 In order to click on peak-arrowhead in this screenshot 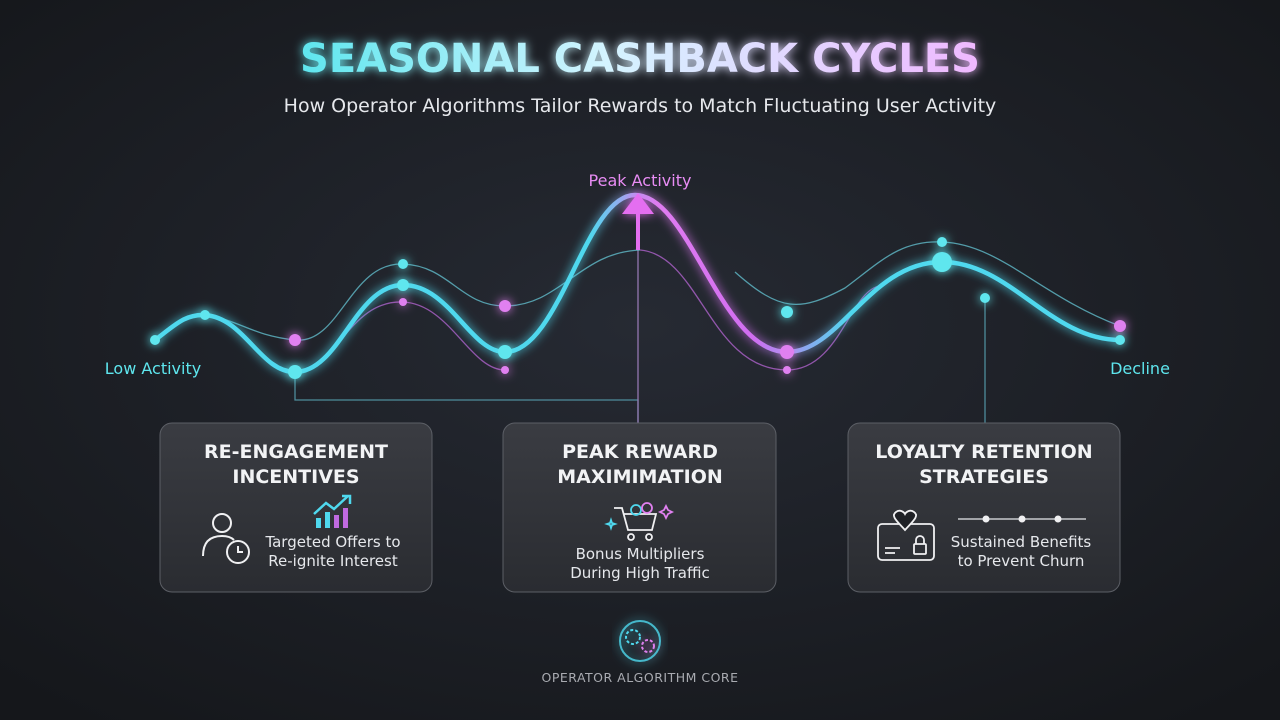, I will do `click(638, 203)`.